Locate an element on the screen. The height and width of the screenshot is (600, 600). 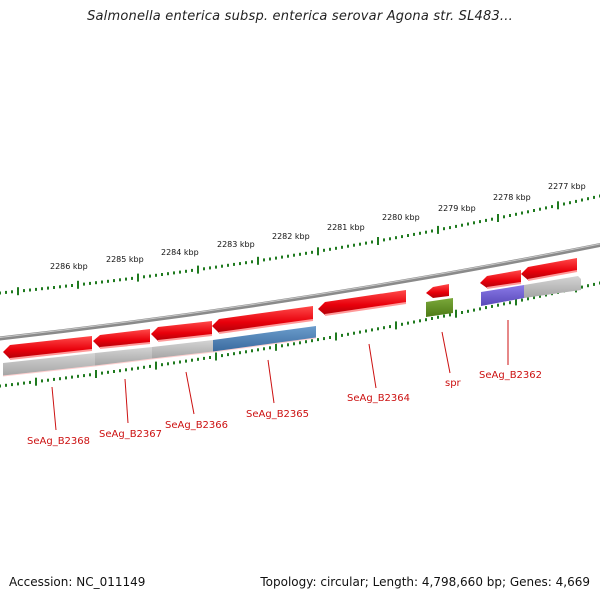
gene-label: SeAg_B2368 is located at coordinates (58, 441).